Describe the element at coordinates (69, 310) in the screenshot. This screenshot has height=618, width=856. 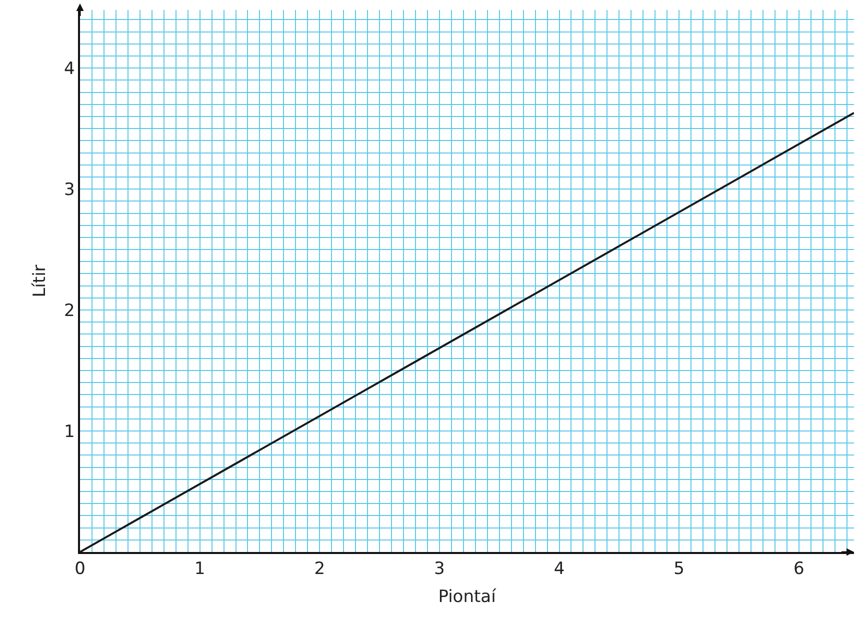
I see `y-tick-label: 2` at that location.